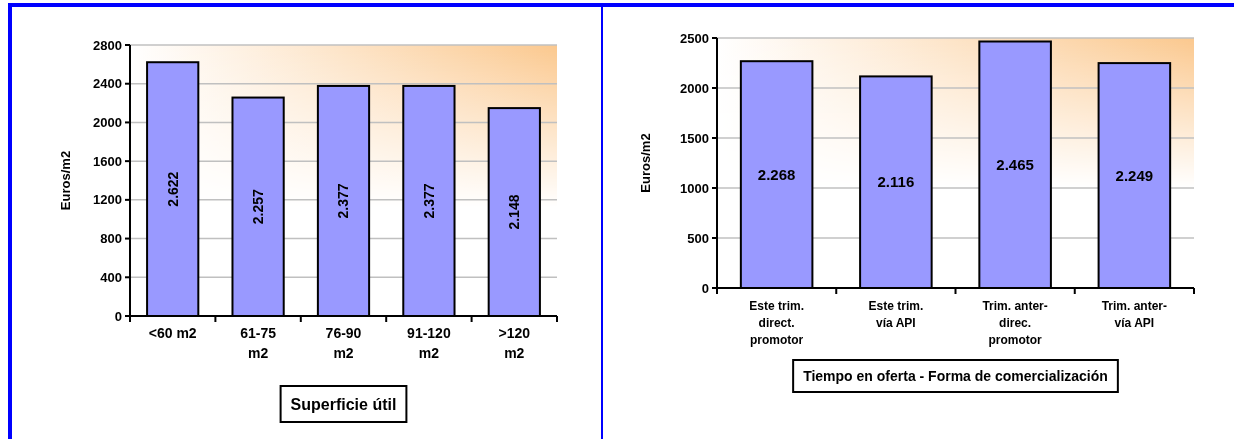 Image resolution: width=1234 pixels, height=439 pixels. Describe the element at coordinates (258, 343) in the screenshot. I see `x-tick-label: 61-75 m2` at that location.